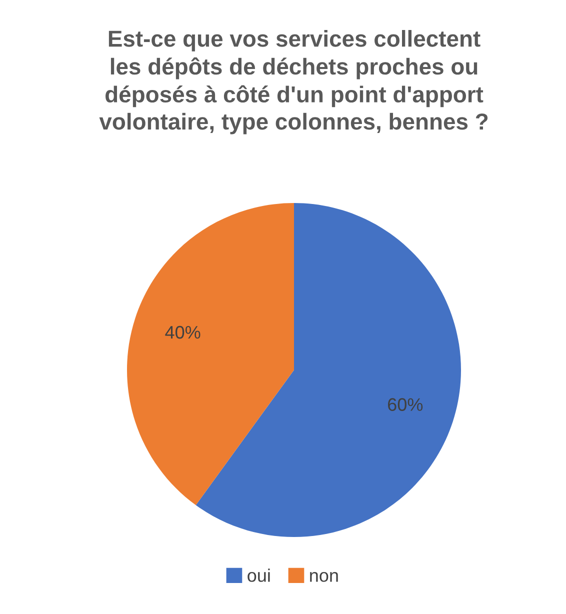 This screenshot has height=614, width=566. What do you see at coordinates (259, 575) in the screenshot?
I see `legend-label: oui` at bounding box center [259, 575].